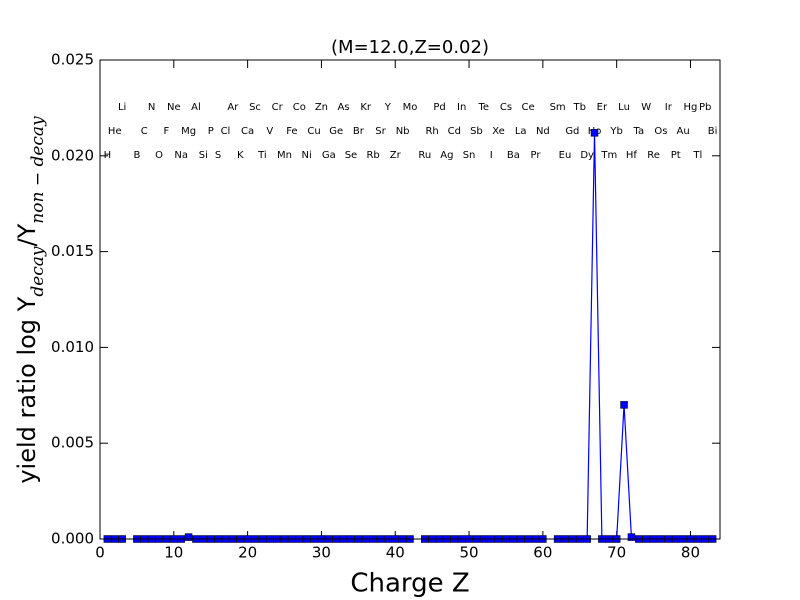  I want to click on x-tick-label: 10, so click(173, 553).